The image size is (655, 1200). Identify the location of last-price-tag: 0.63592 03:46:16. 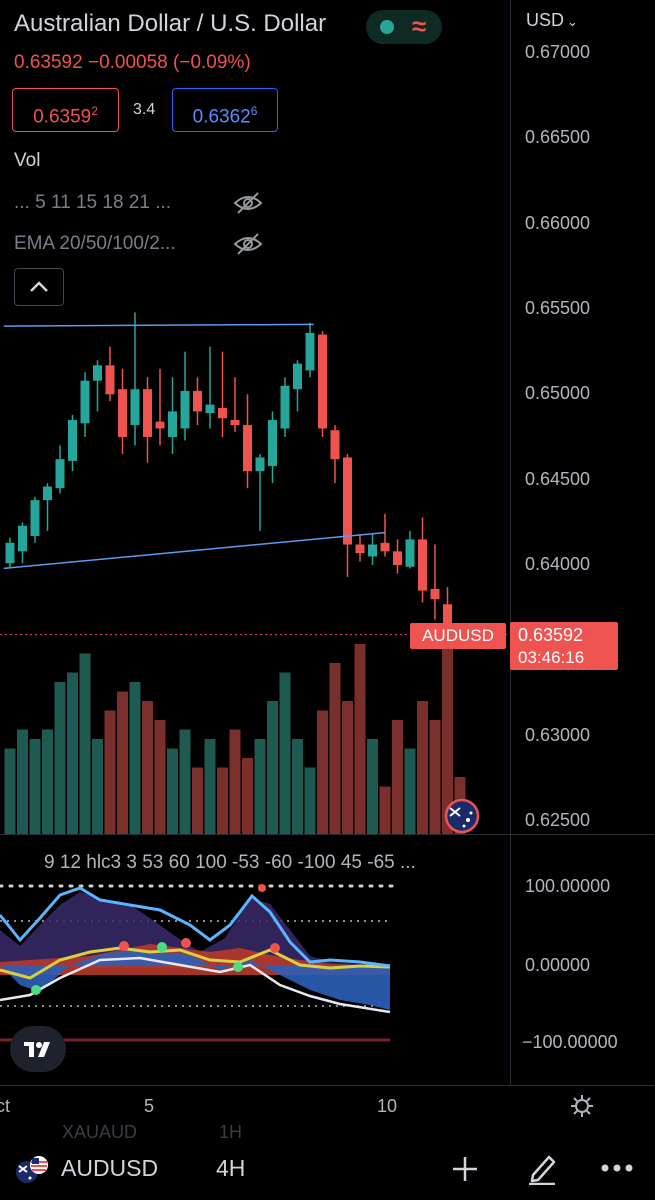
(564, 646).